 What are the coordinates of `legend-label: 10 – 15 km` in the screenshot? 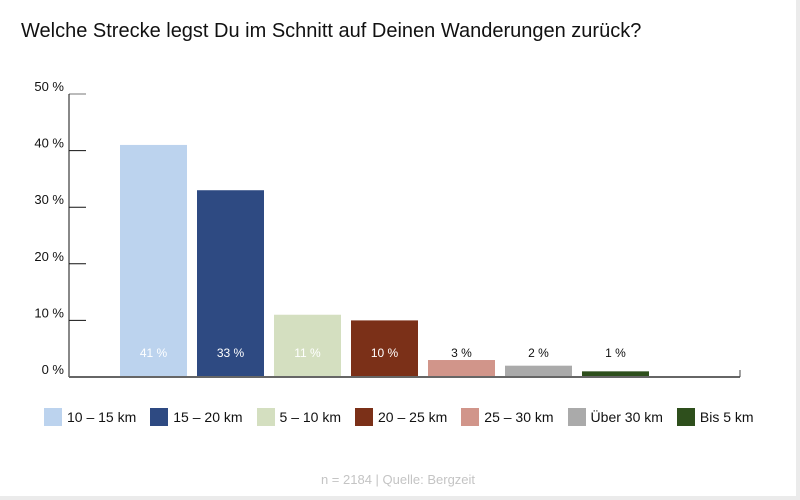 It's located at (102, 417).